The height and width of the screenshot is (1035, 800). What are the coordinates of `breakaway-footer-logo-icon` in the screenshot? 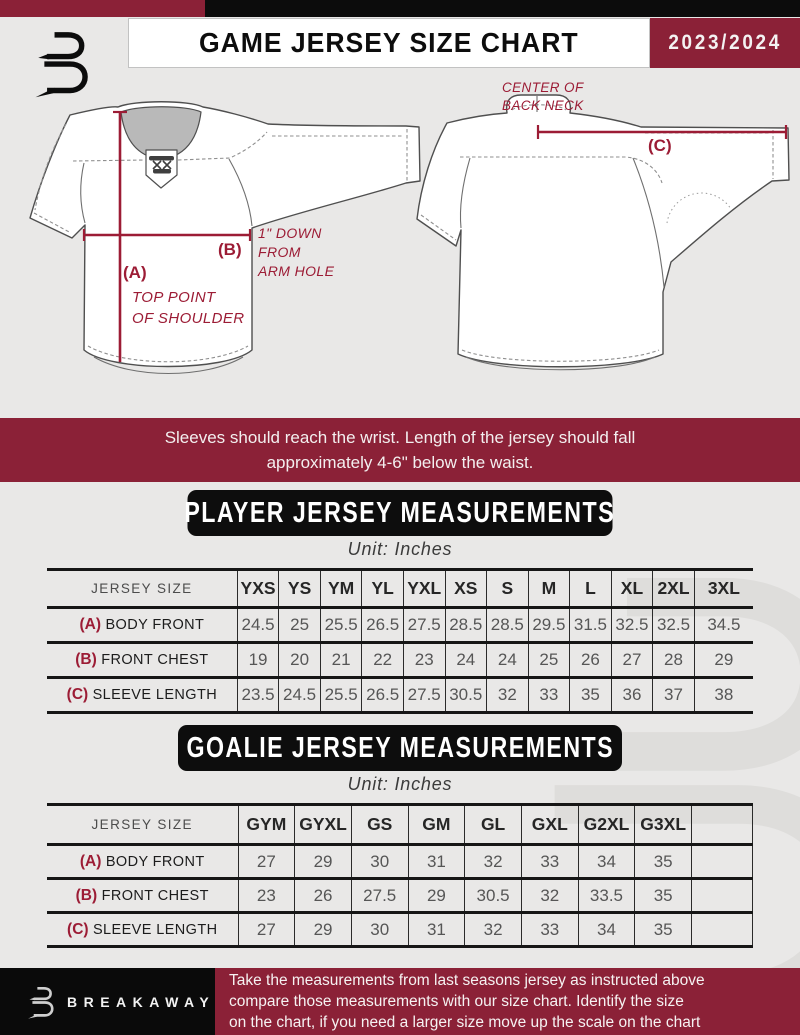 It's located at (40, 1003).